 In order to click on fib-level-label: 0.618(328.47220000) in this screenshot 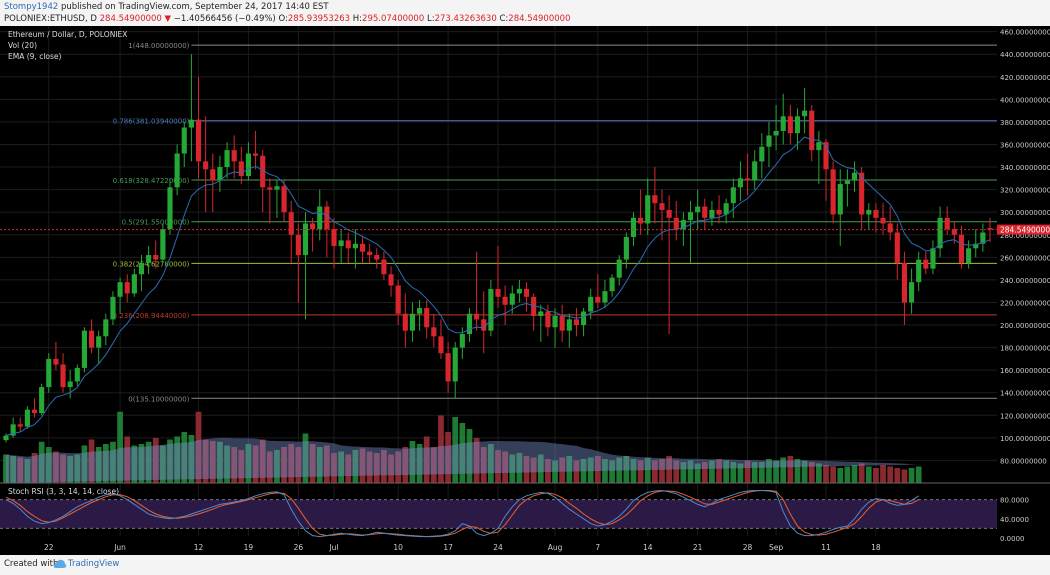, I will do `click(151, 181)`.